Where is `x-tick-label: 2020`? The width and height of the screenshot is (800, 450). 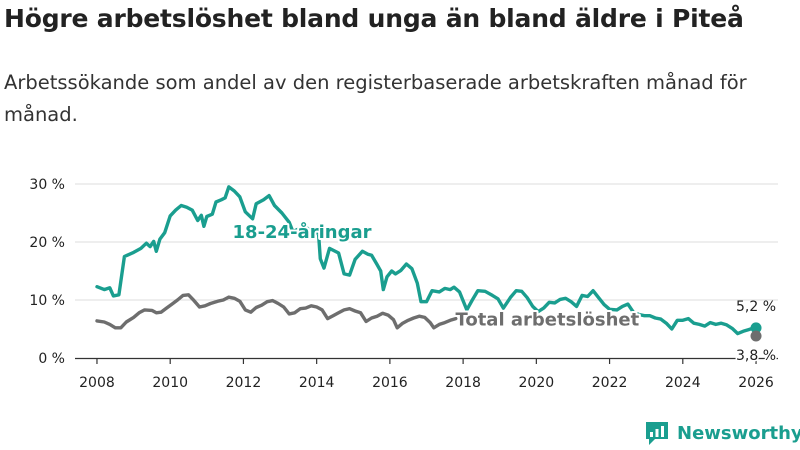 x-tick-label: 2020 is located at coordinates (537, 383).